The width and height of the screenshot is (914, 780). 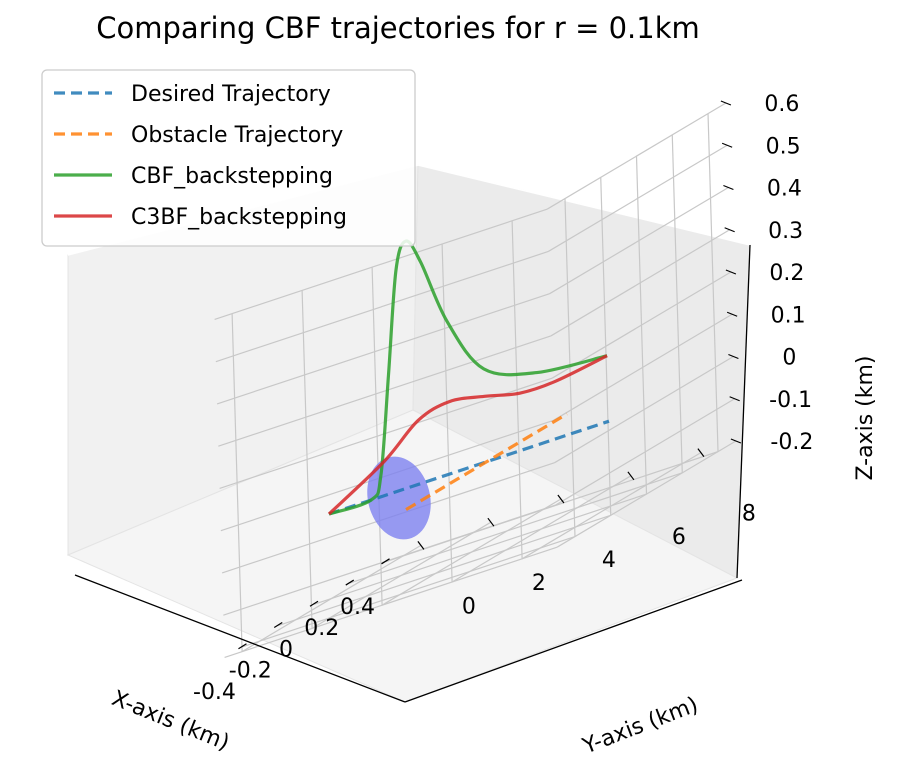 What do you see at coordinates (214, 692) in the screenshot?
I see `x-tick-label: -0.4` at bounding box center [214, 692].